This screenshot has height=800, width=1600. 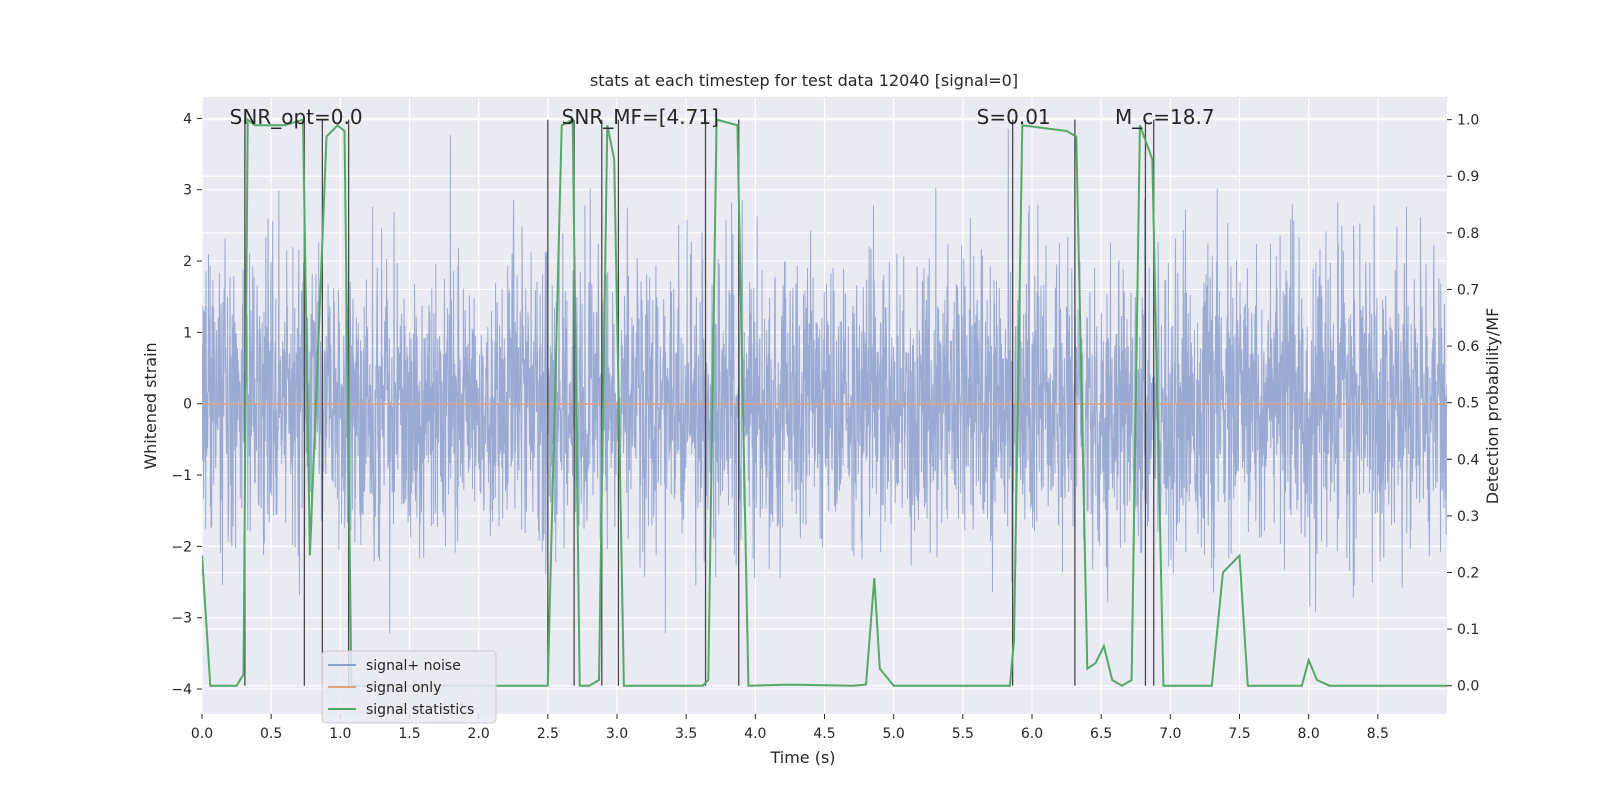 What do you see at coordinates (150, 405) in the screenshot?
I see `y-axis-label: Whitened strain` at bounding box center [150, 405].